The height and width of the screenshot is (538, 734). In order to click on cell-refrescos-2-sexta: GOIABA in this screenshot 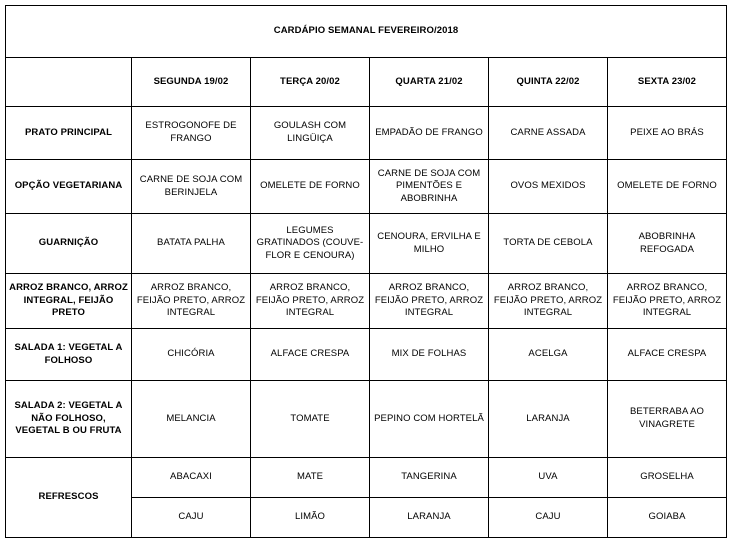, I will do `click(667, 517)`.